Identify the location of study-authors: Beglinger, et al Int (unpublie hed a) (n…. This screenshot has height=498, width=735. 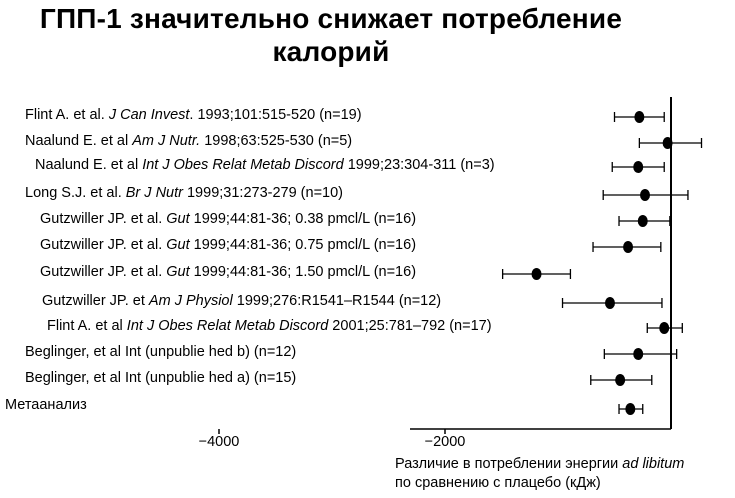
(161, 378).